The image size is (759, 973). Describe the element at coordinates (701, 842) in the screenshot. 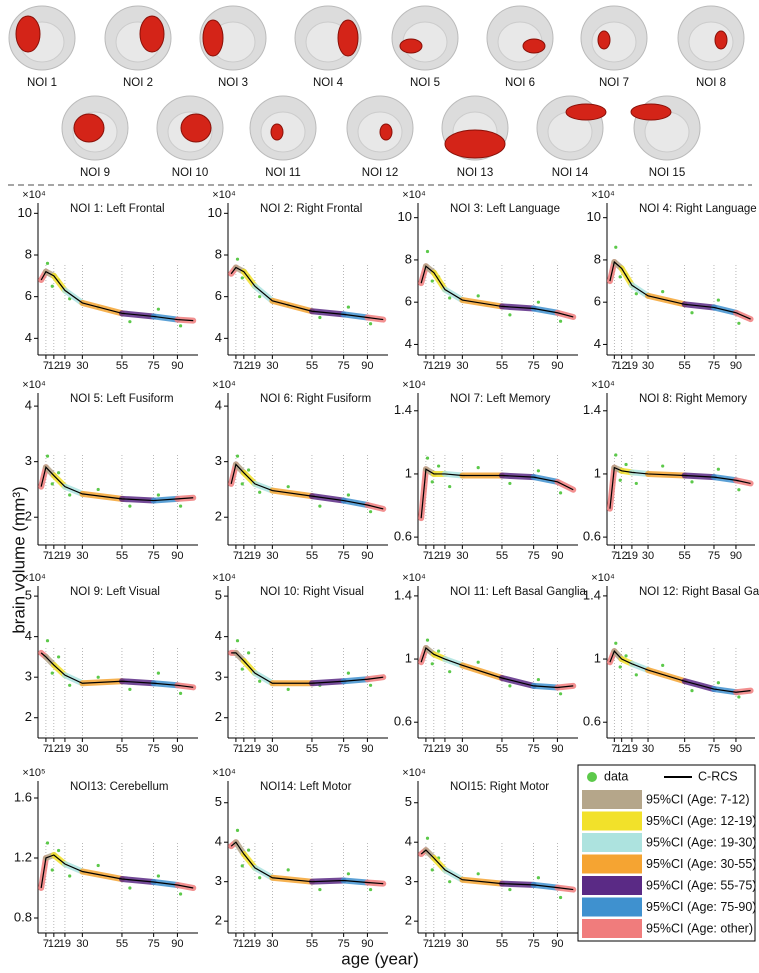

I see `legend-label: 95%CI (Age: 19-30)` at that location.